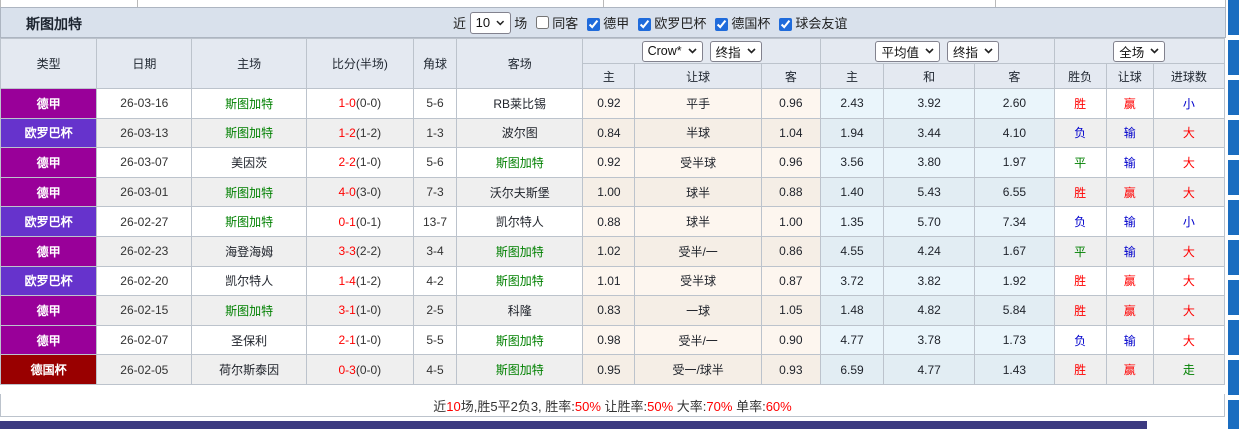 The image size is (1239, 429). I want to click on scope-select: 全场, so click(1139, 51).